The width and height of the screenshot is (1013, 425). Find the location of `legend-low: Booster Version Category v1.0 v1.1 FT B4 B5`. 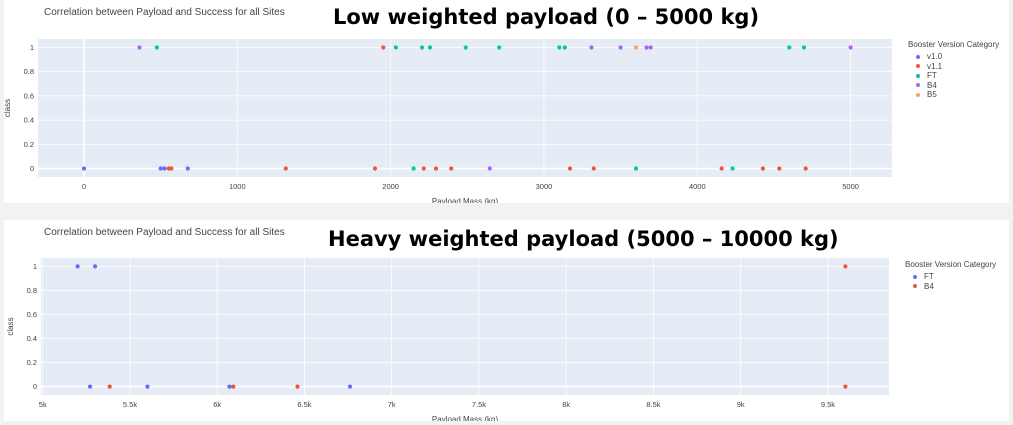

legend-low: Booster Version Category v1.0 v1.1 FT B4 B5 is located at coordinates (953, 70).